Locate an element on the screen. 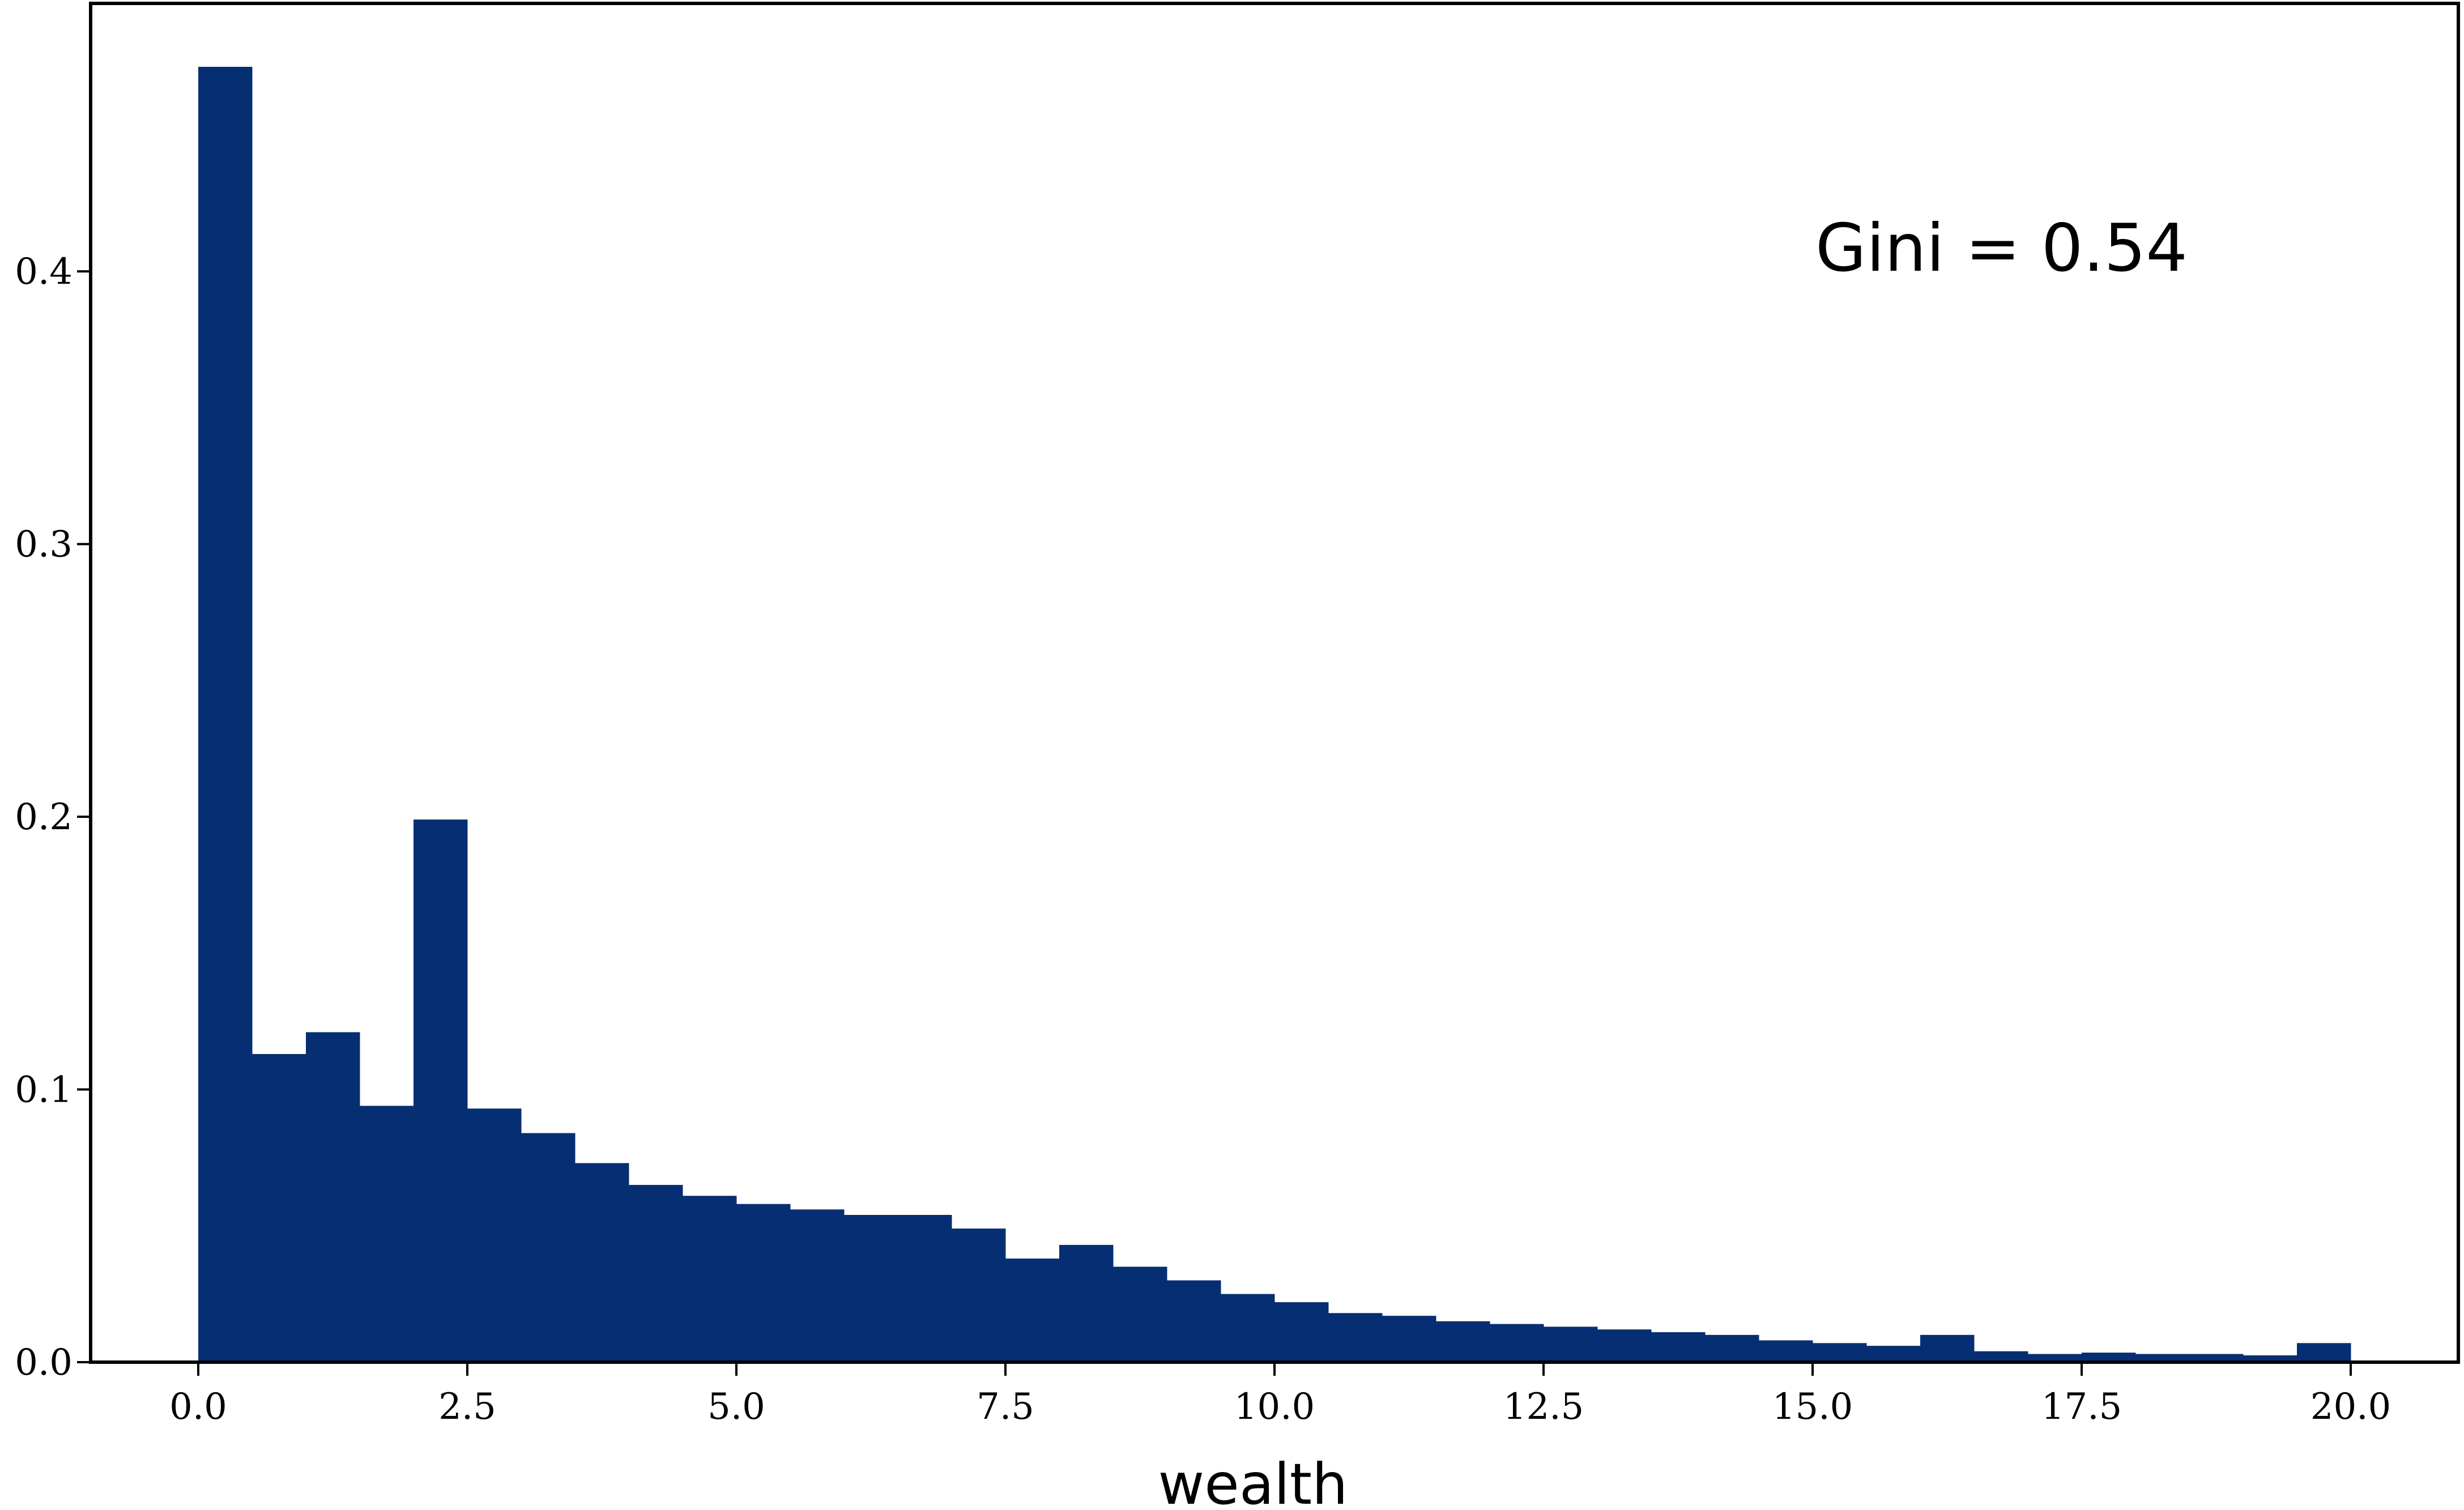  x-axis-ticks: 0.0 2.5 5.0 7.5 10.0 12.5 15.0 17.5 20.0 is located at coordinates (1280, 1395).